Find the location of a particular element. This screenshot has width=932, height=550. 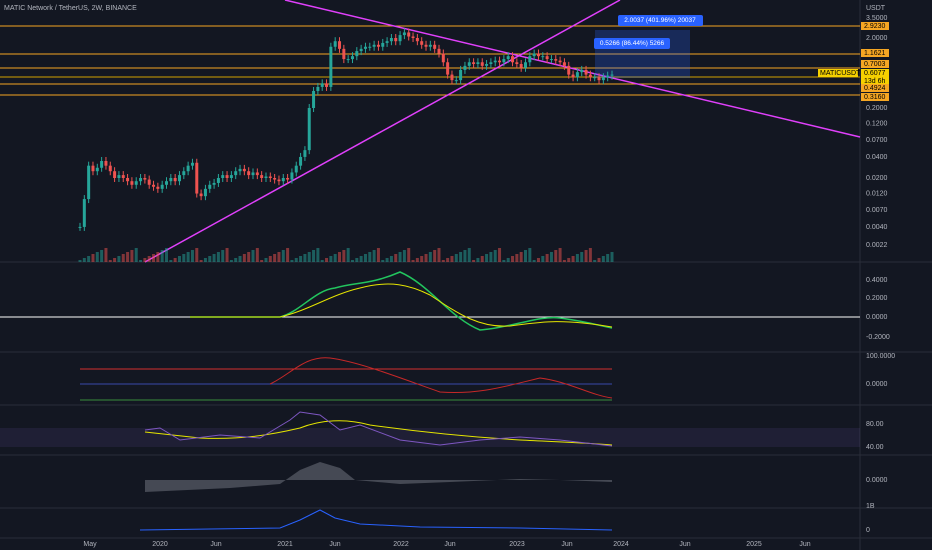

levels is located at coordinates (430, 60).